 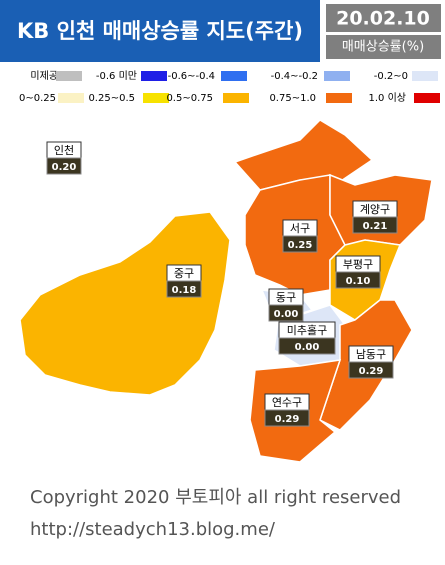 What do you see at coordinates (189, 98) in the screenshot?
I see `legend-label: 0.5~0.75` at bounding box center [189, 98].